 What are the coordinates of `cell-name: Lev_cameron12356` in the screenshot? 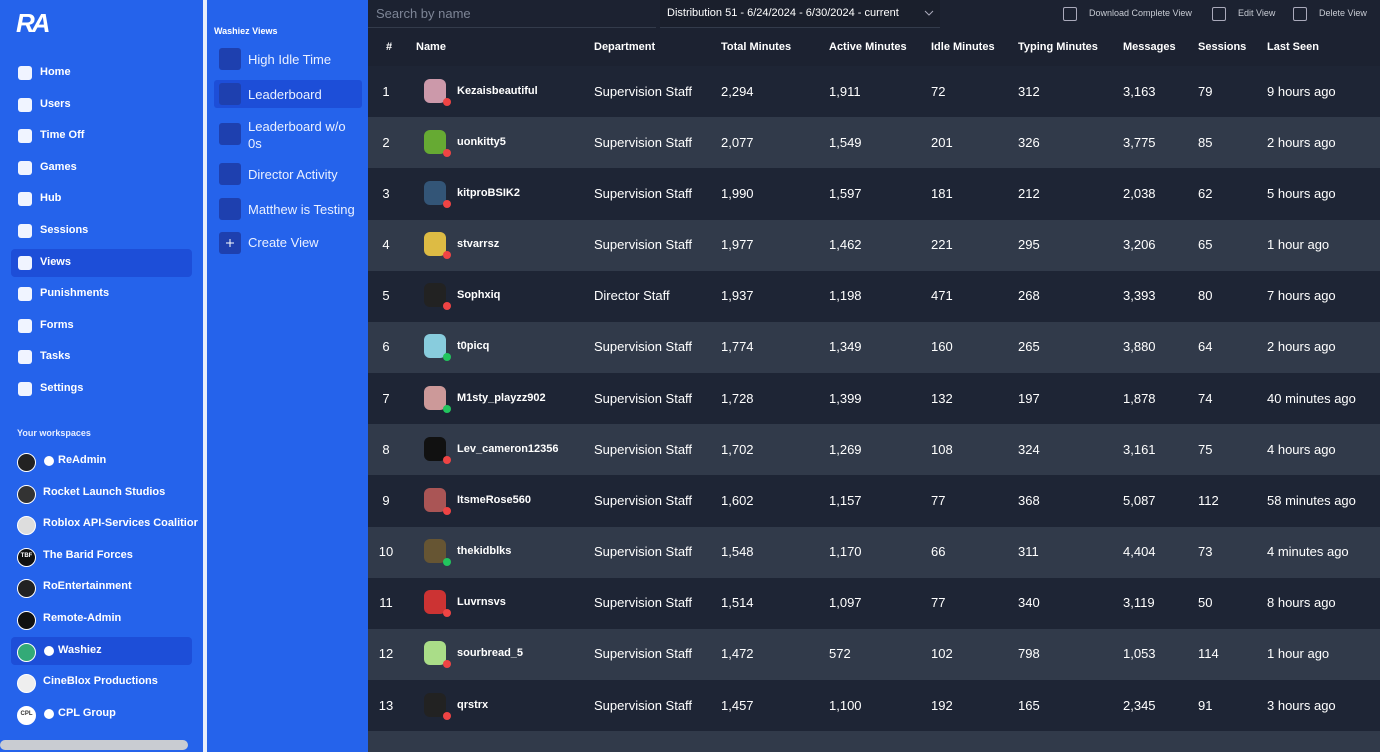 It's located at (508, 448).